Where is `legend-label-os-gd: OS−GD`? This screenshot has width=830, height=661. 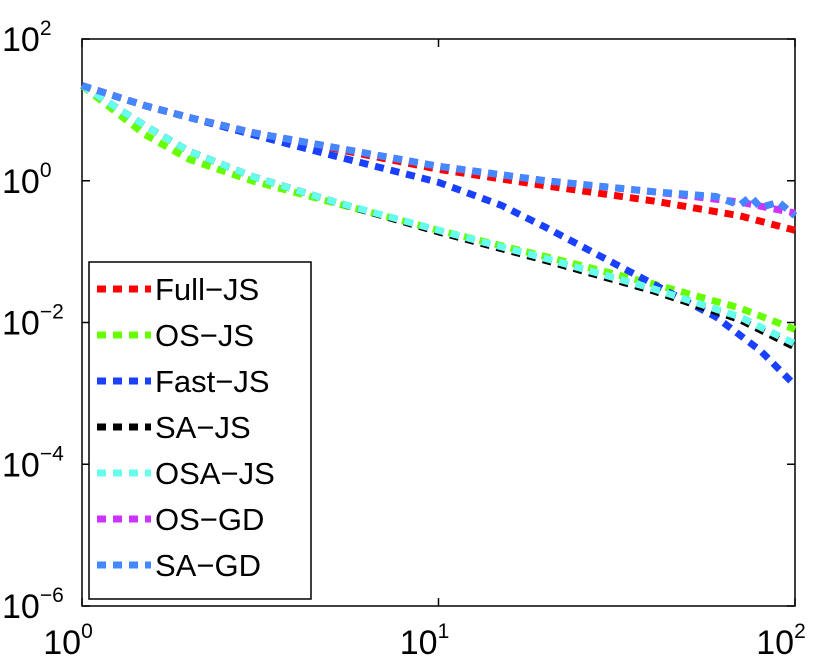
legend-label-os-gd: OS−GD is located at coordinates (209, 519).